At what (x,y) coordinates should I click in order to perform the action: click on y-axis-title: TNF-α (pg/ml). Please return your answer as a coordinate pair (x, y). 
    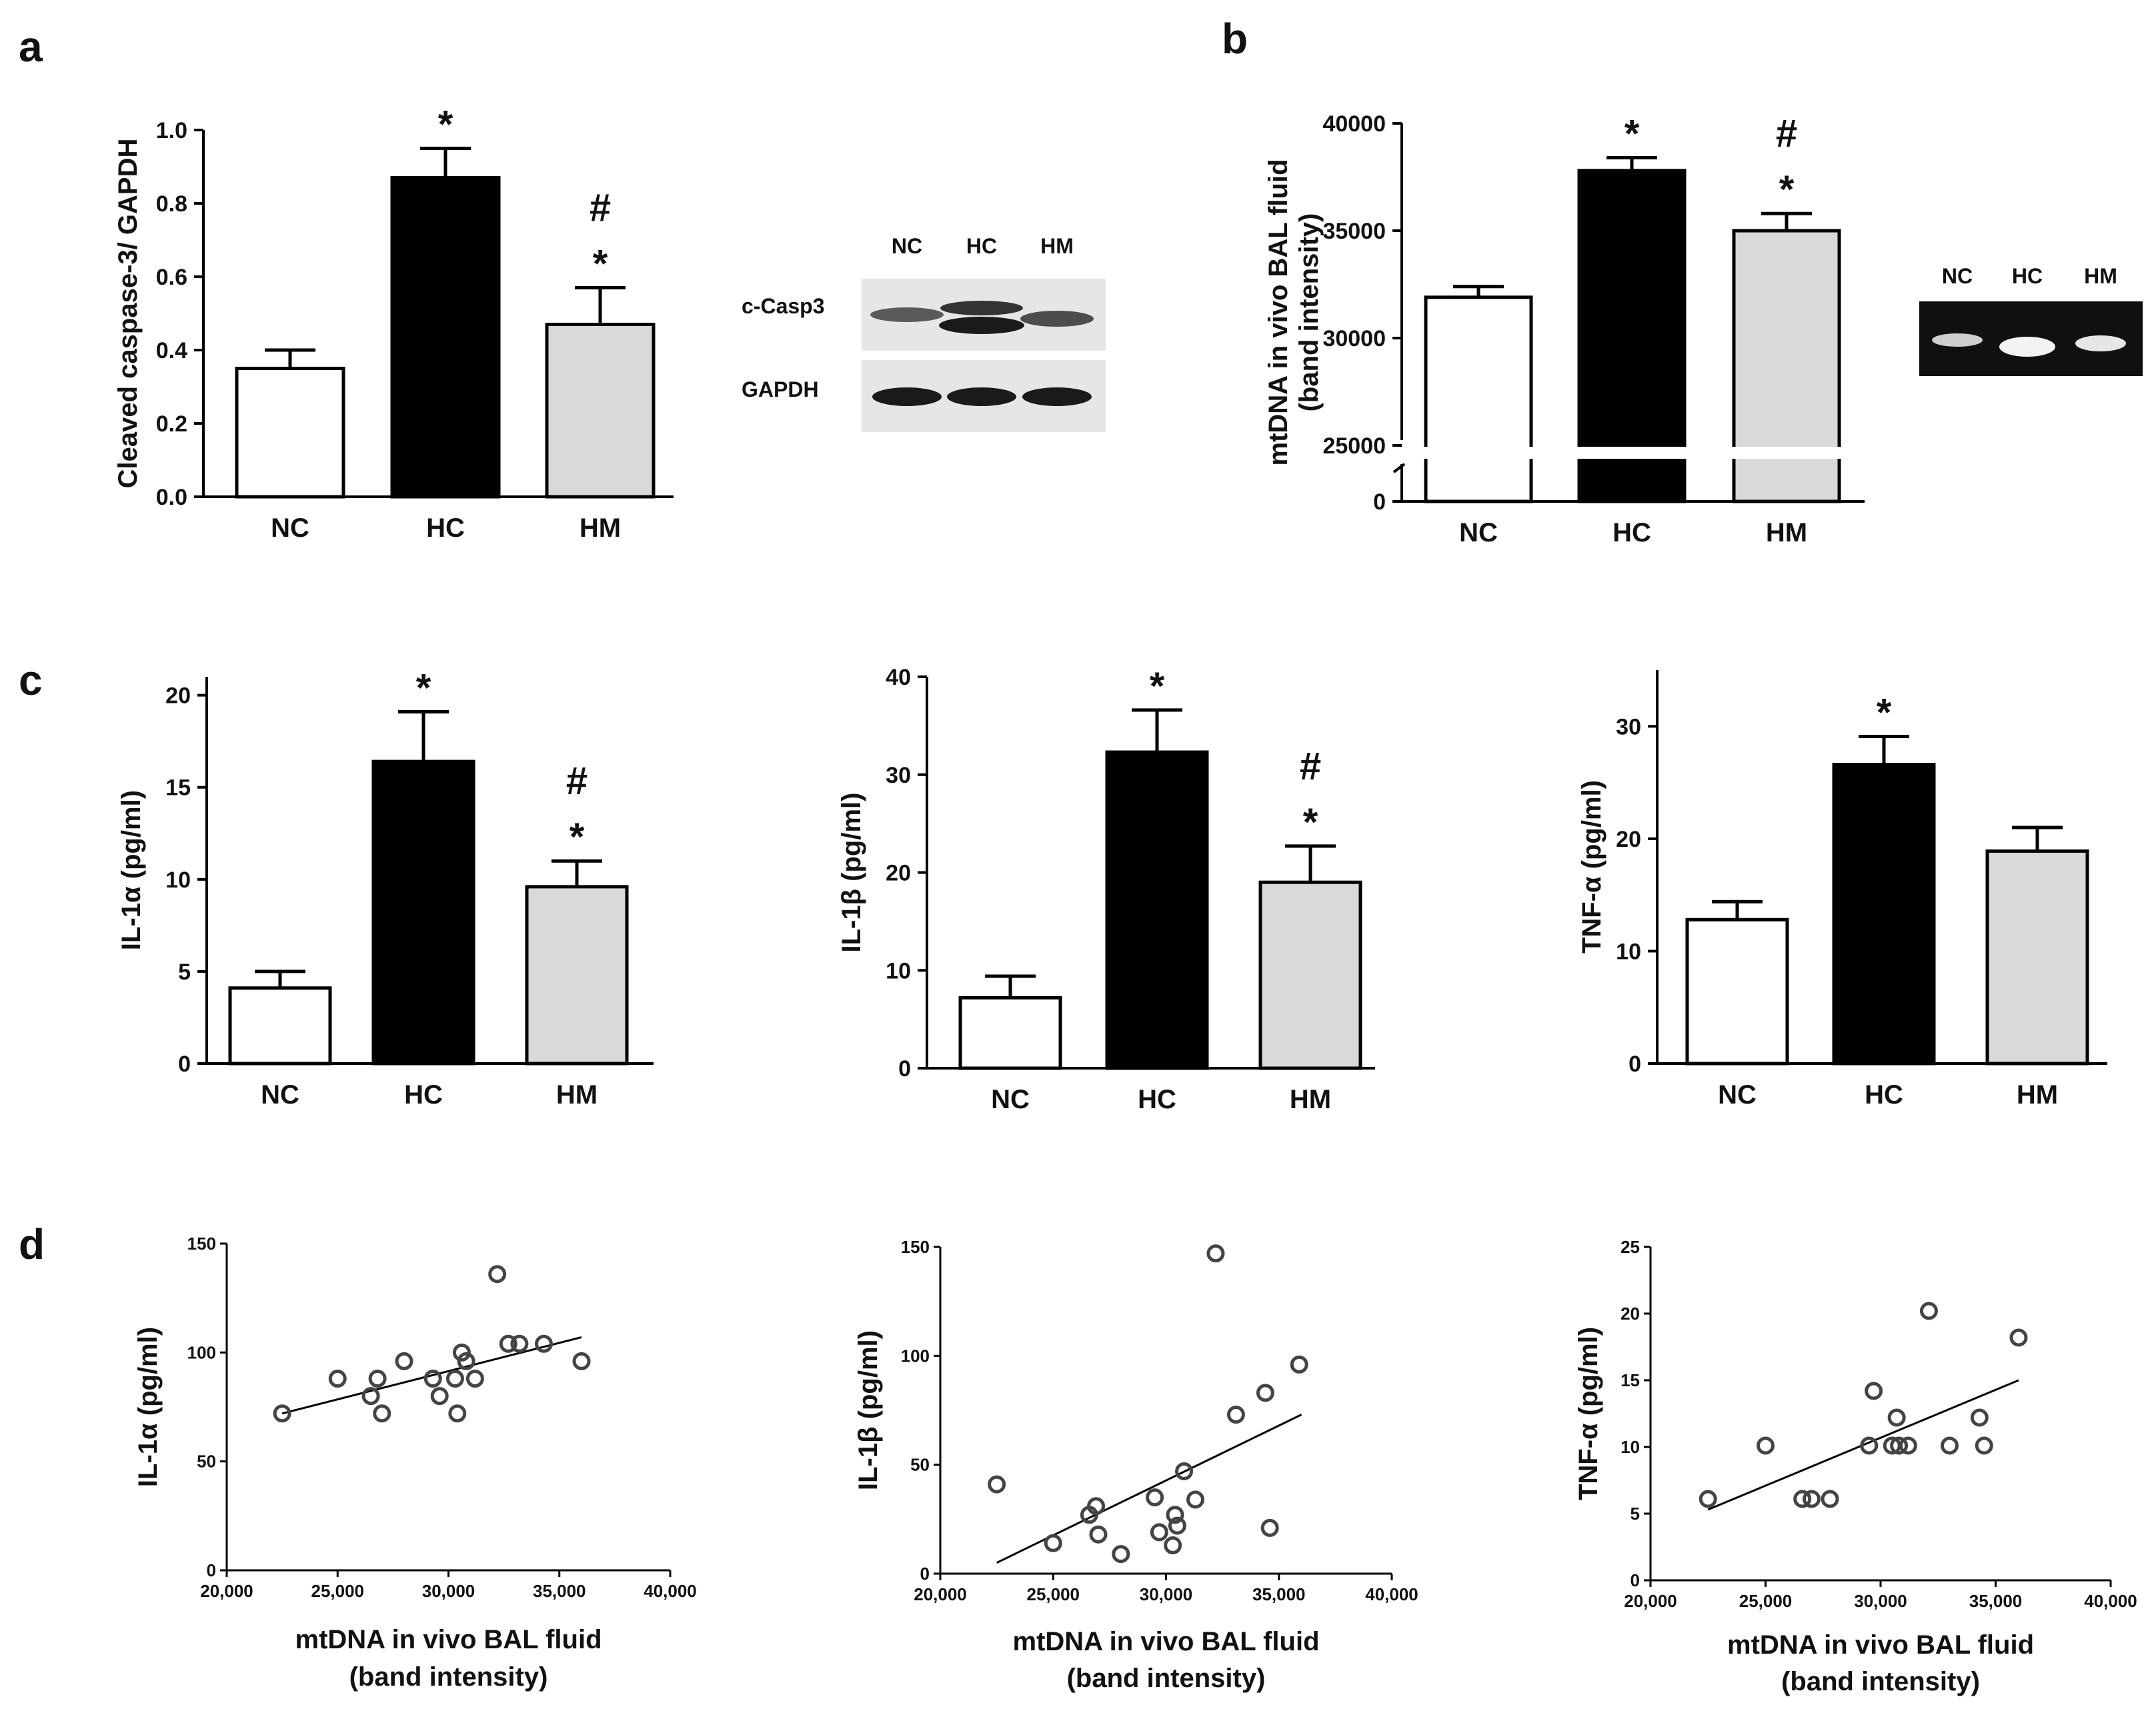
    Looking at the image, I should click on (1591, 867).